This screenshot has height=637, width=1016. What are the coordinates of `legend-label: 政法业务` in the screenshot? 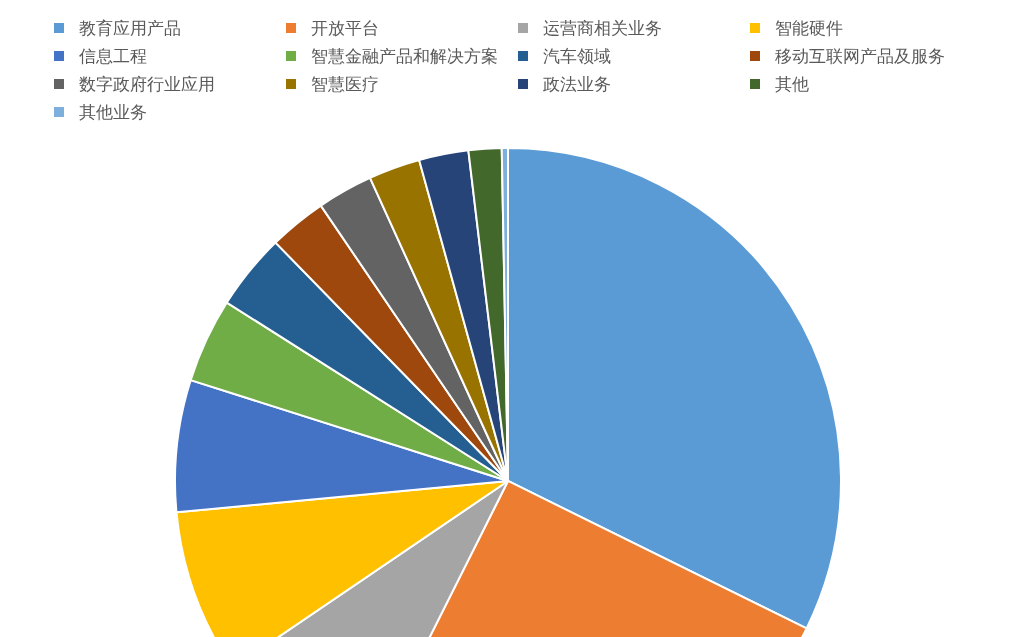 It's located at (577, 84).